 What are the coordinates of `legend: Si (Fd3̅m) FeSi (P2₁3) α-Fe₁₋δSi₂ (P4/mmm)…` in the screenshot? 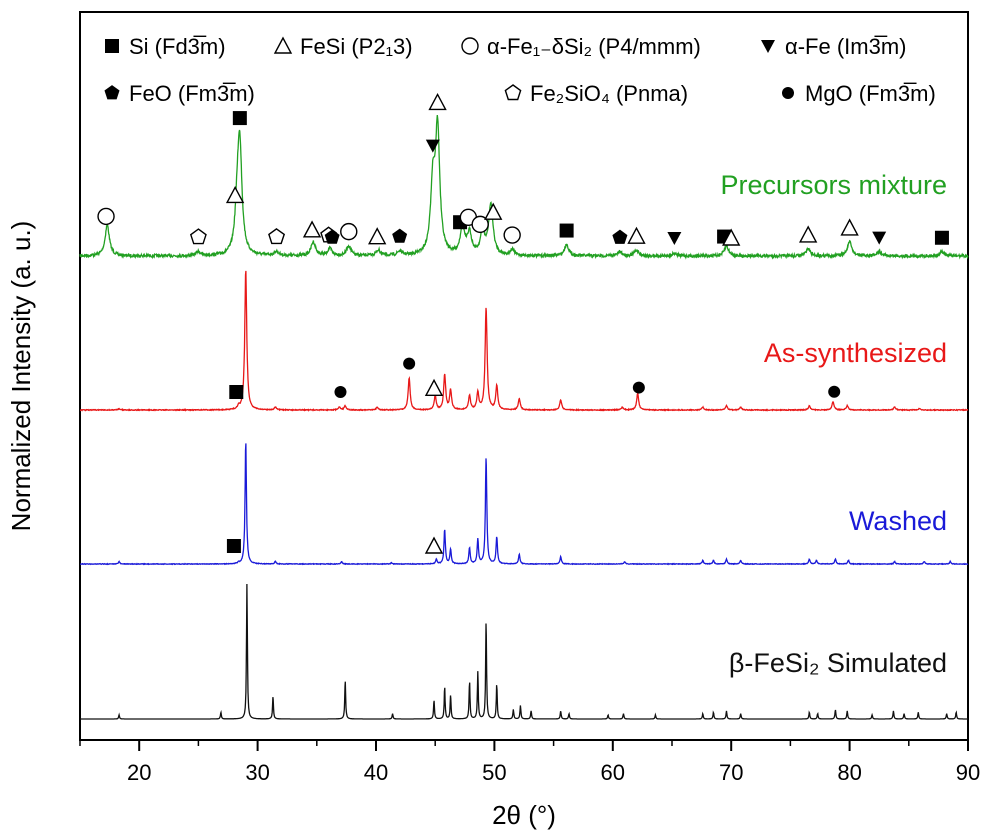 It's located at (520, 70).